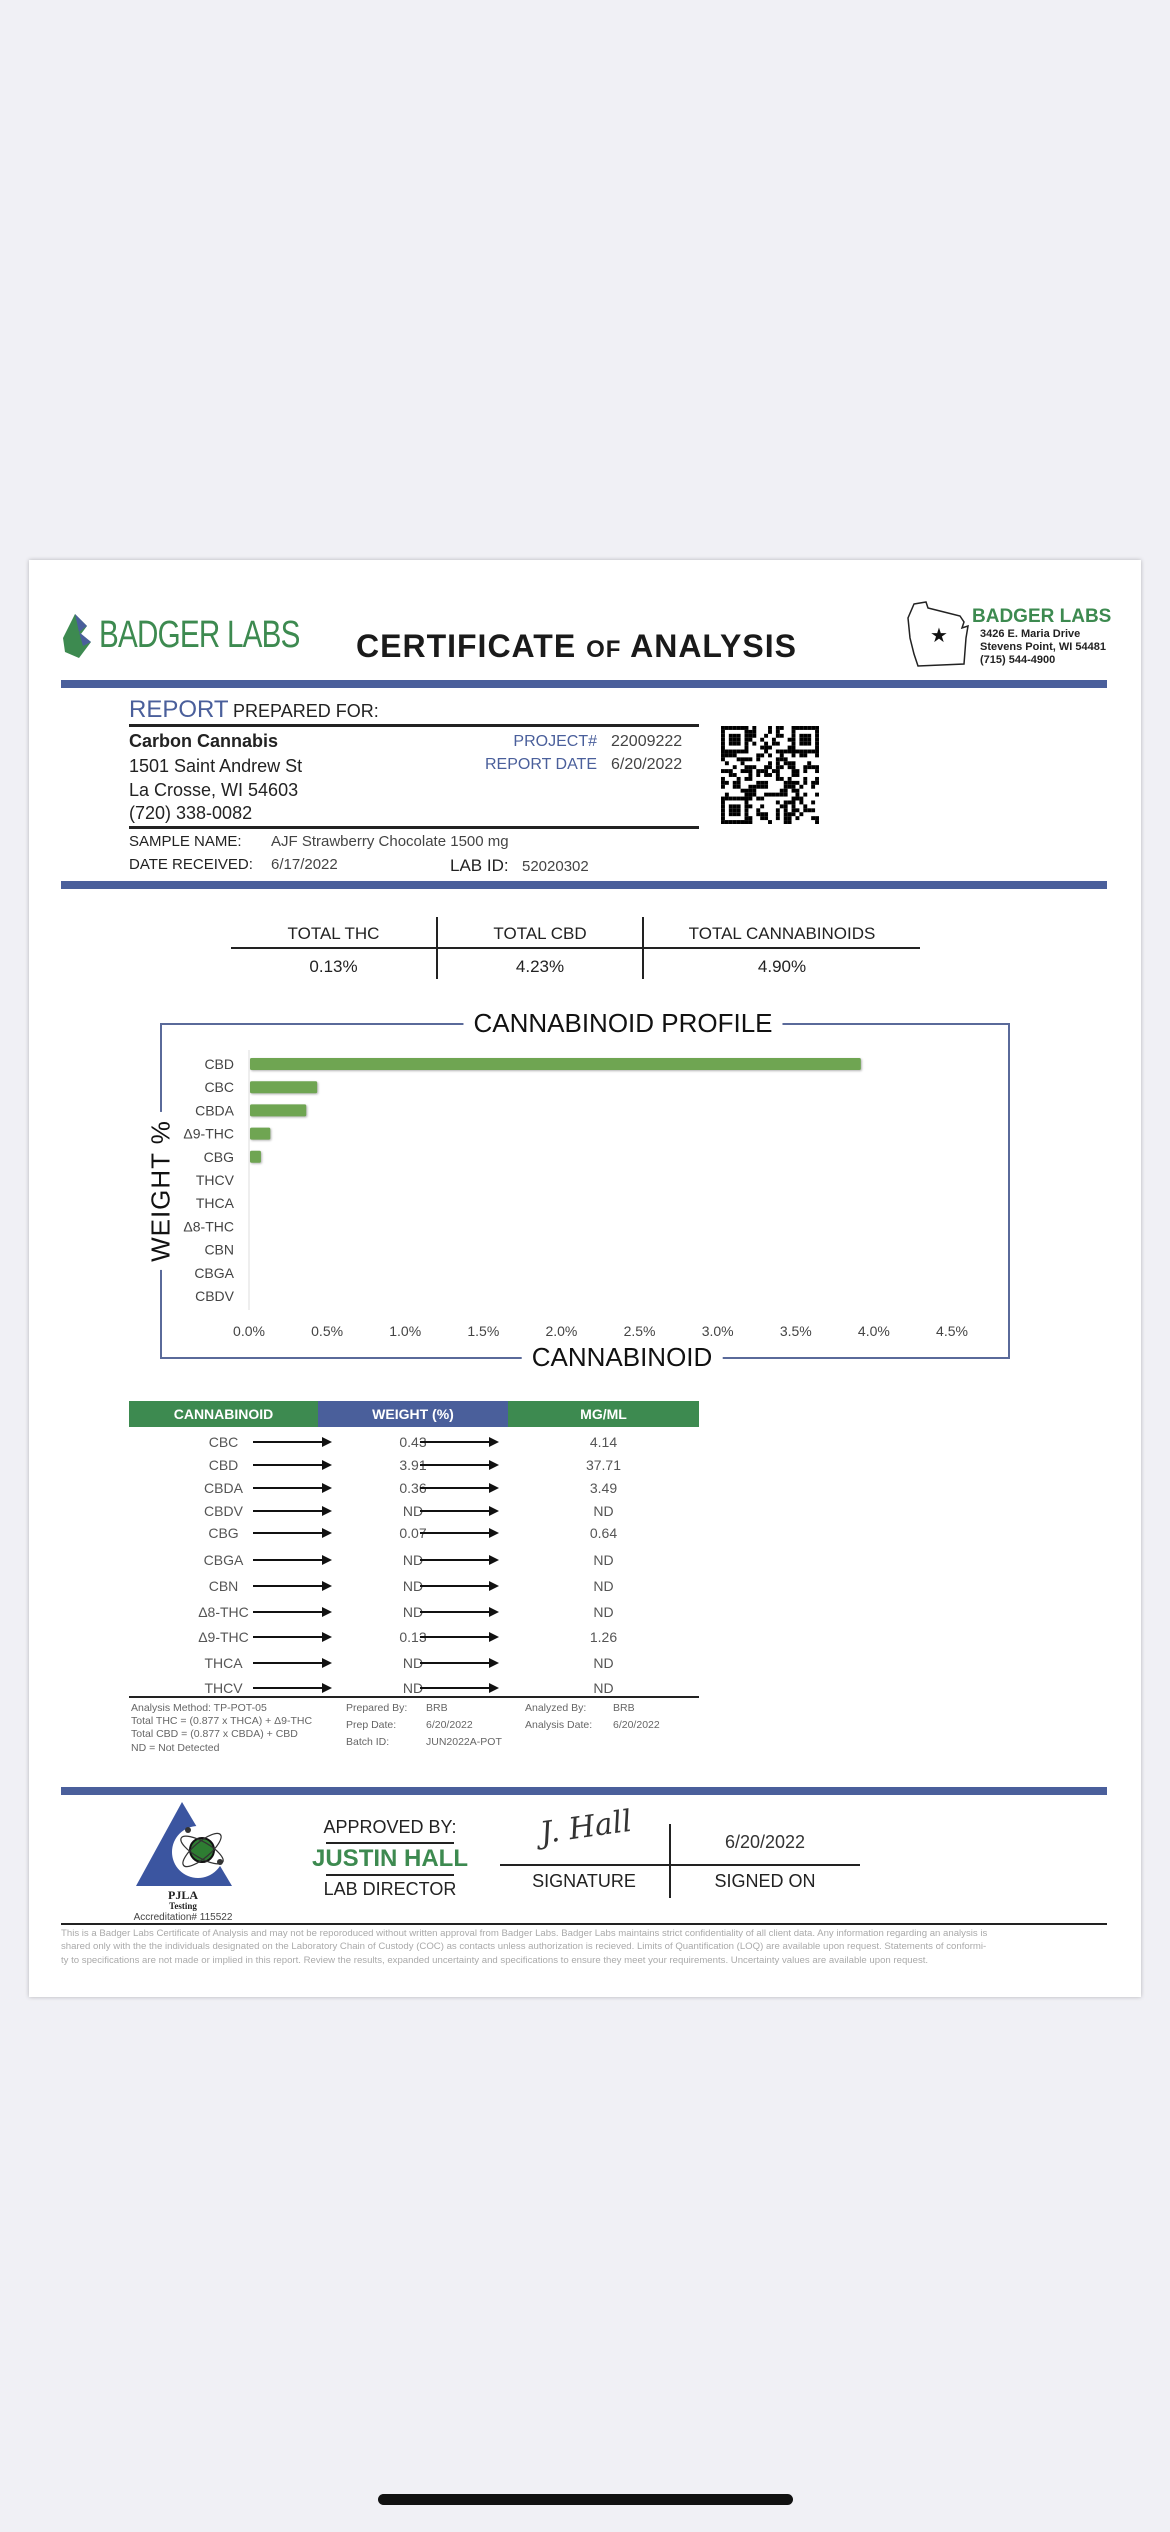  Describe the element at coordinates (215, 1110) in the screenshot. I see `y-tick-label: CBDA` at that location.